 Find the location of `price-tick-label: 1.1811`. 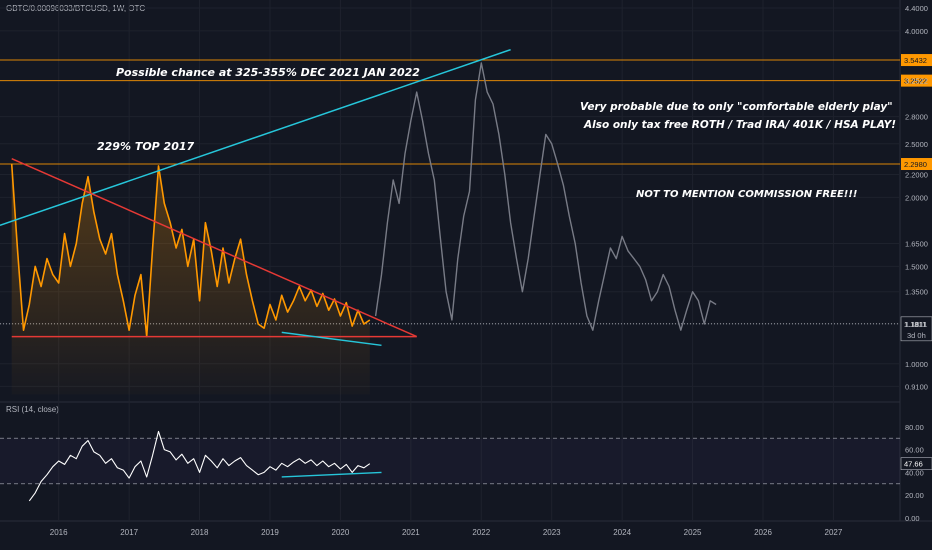

price-tick-label: 1.1811 is located at coordinates (916, 324).